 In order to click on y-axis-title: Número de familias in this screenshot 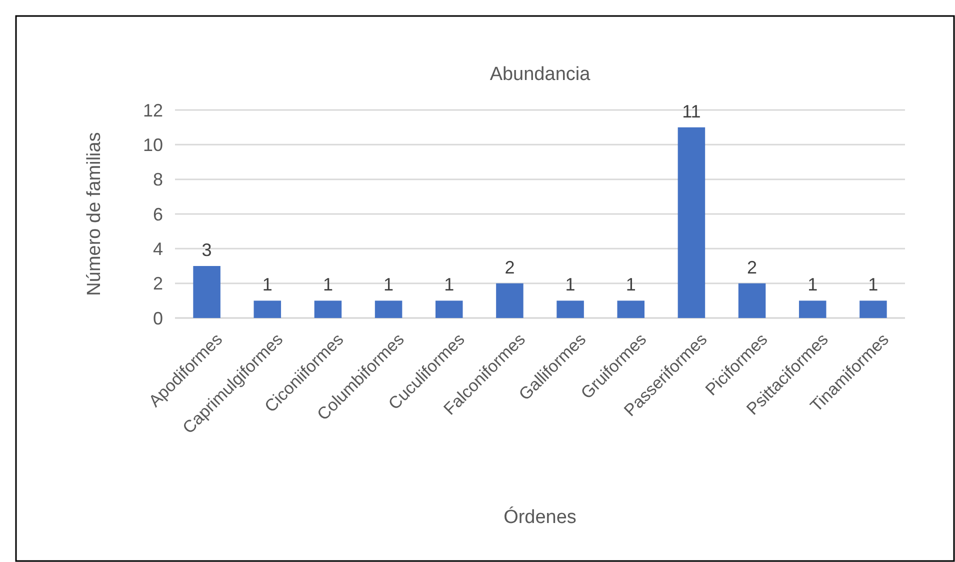, I will do `click(94, 214)`.